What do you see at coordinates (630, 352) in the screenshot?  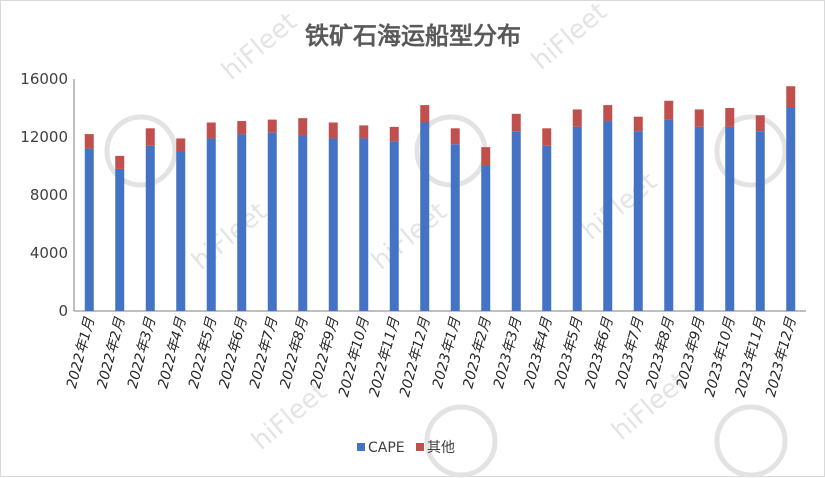 I see `x-tick-label: 2023年7月` at bounding box center [630, 352].